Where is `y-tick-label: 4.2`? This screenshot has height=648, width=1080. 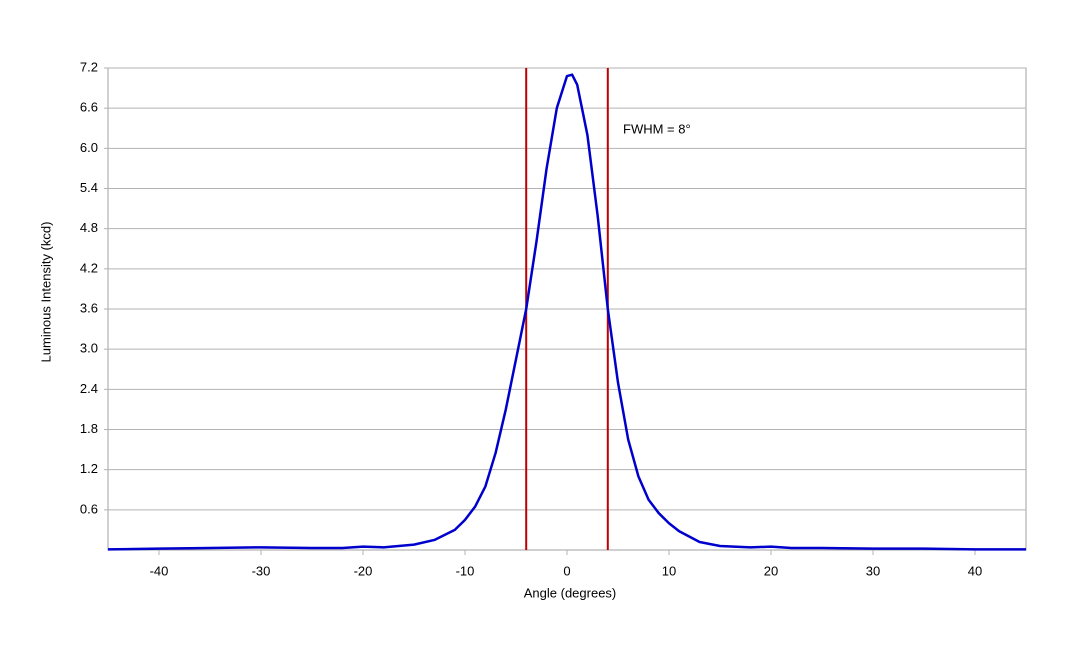
y-tick-label: 4.2 is located at coordinates (89, 267).